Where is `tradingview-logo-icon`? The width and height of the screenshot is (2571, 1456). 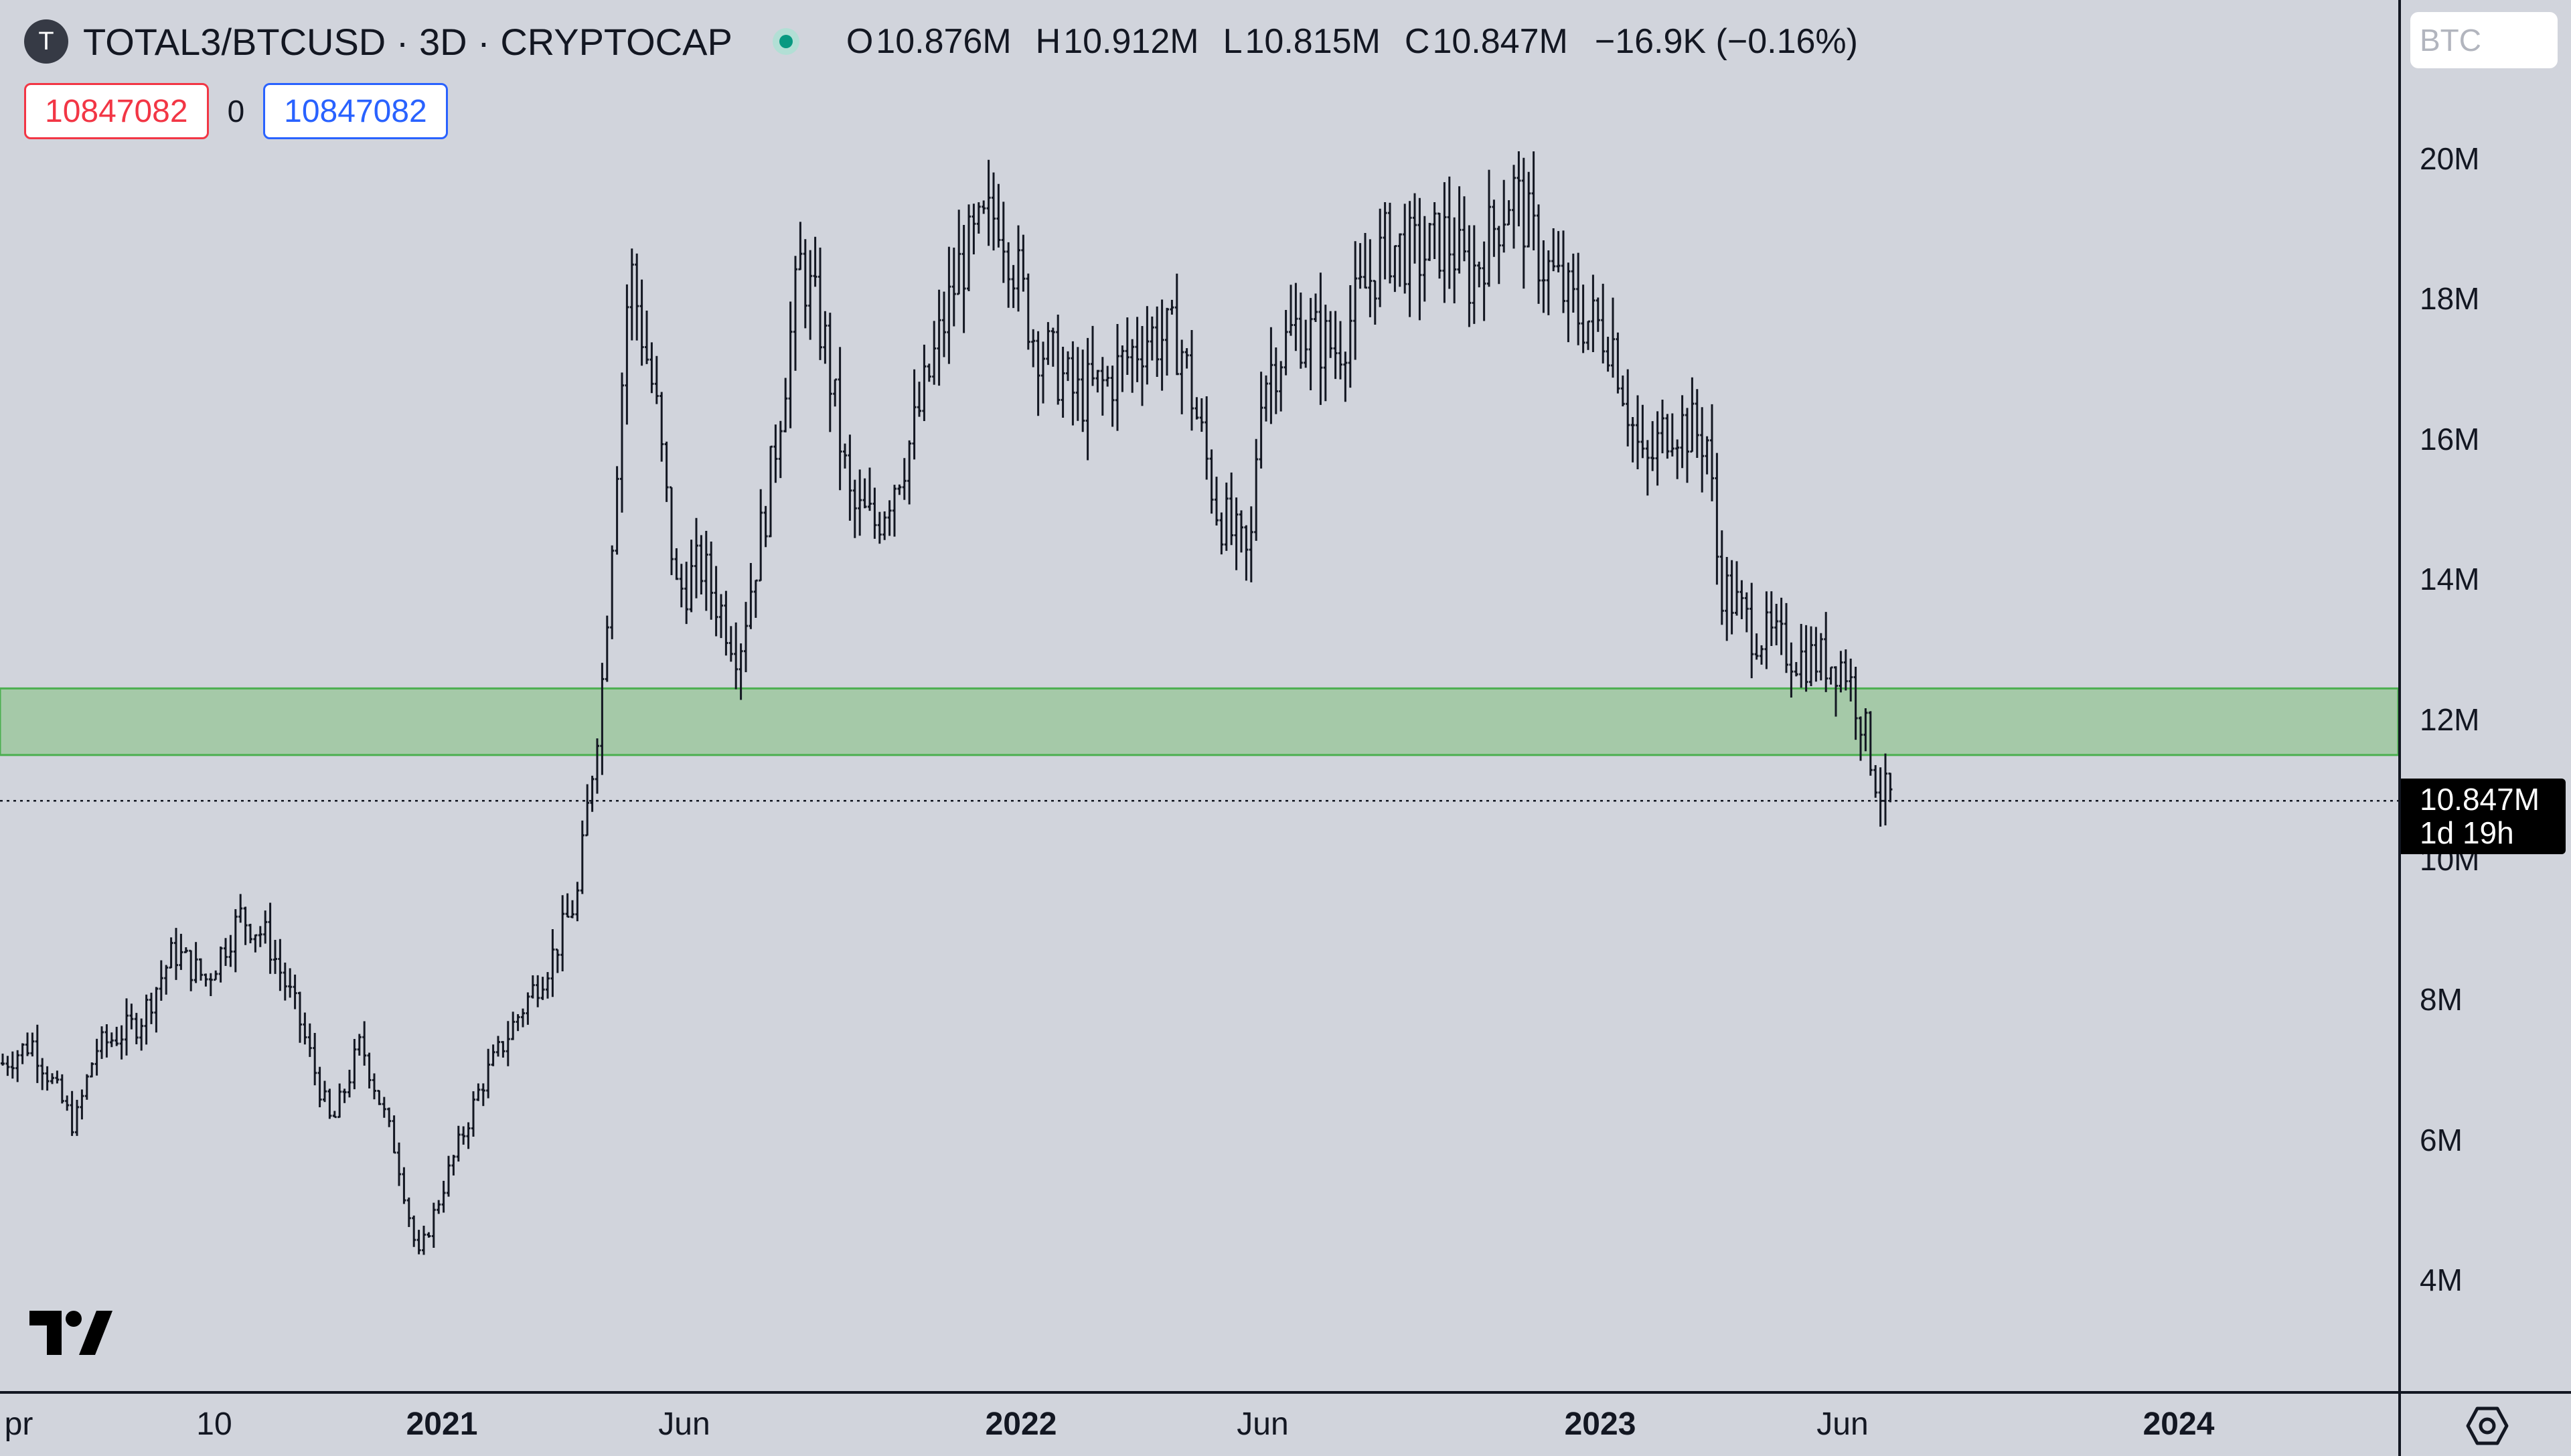 tradingview-logo-icon is located at coordinates (70, 1334).